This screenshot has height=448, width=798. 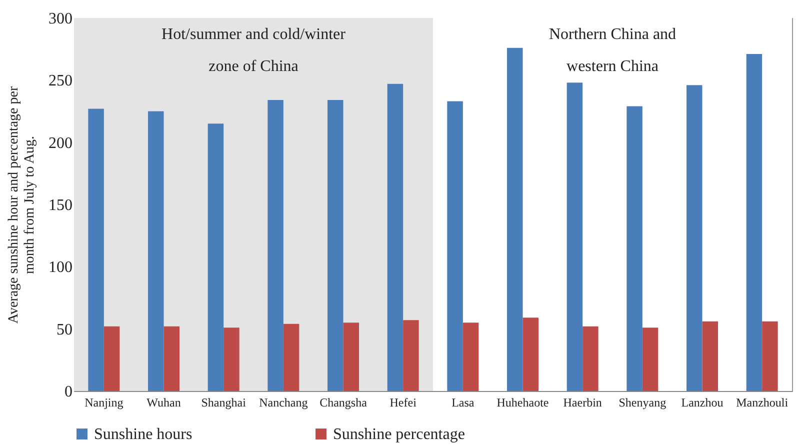 I want to click on x-tick-label: Haerbin, so click(x=582, y=403).